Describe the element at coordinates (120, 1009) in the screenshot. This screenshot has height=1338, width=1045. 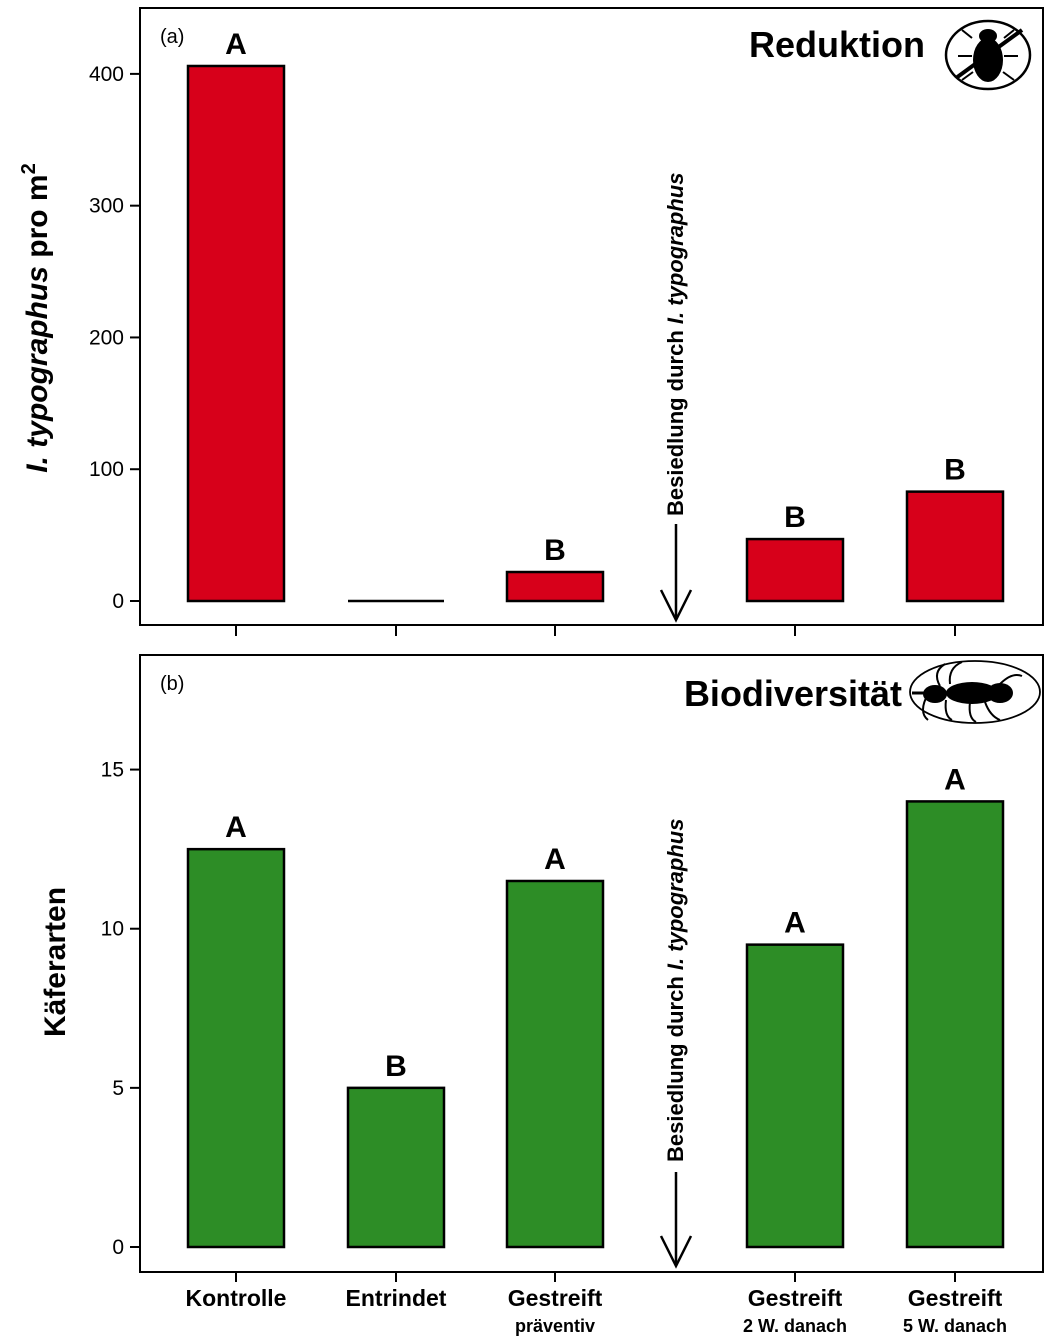
I see `panel-b-y-axis: 0 5 10 15` at that location.